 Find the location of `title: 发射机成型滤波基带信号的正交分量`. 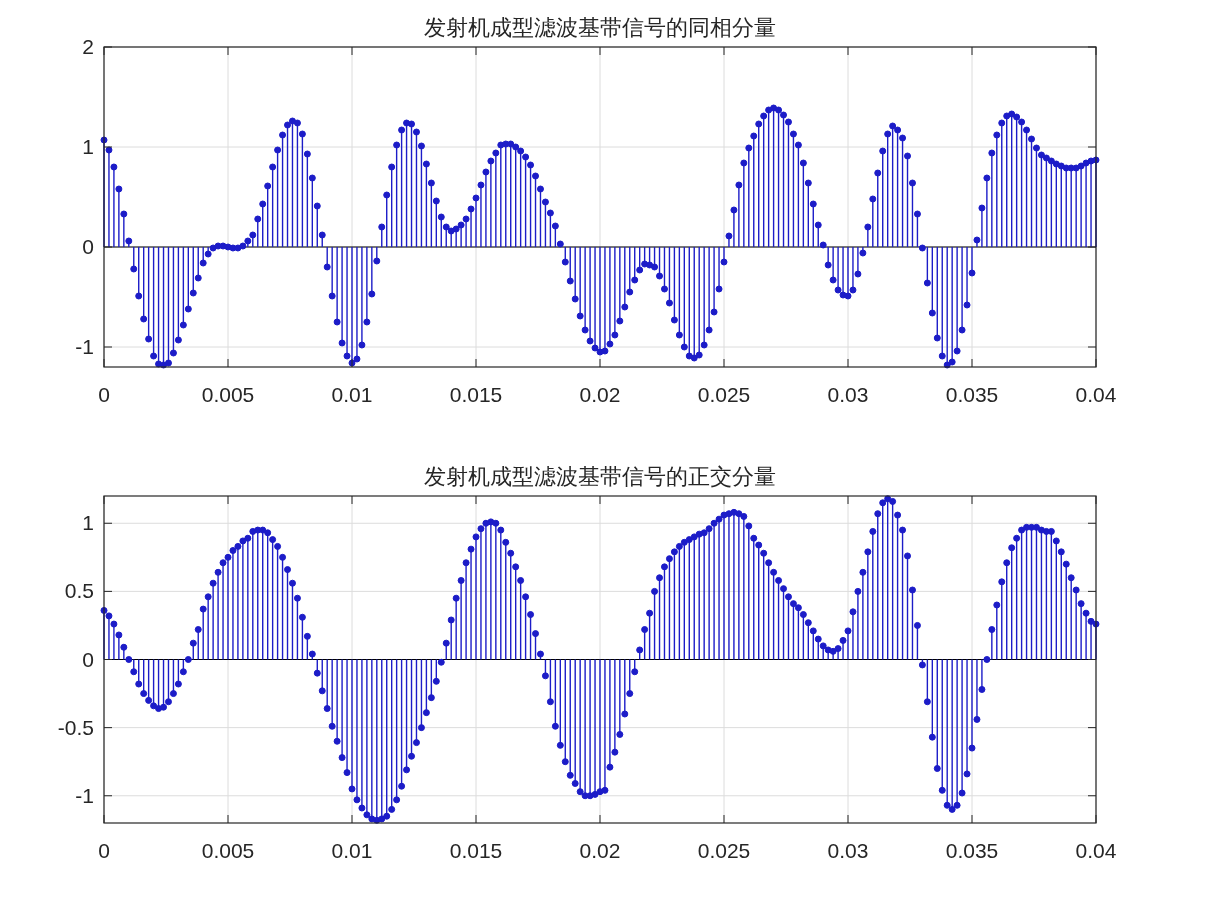

title: 发射机成型滤波基带信号的正交分量 is located at coordinates (600, 476).